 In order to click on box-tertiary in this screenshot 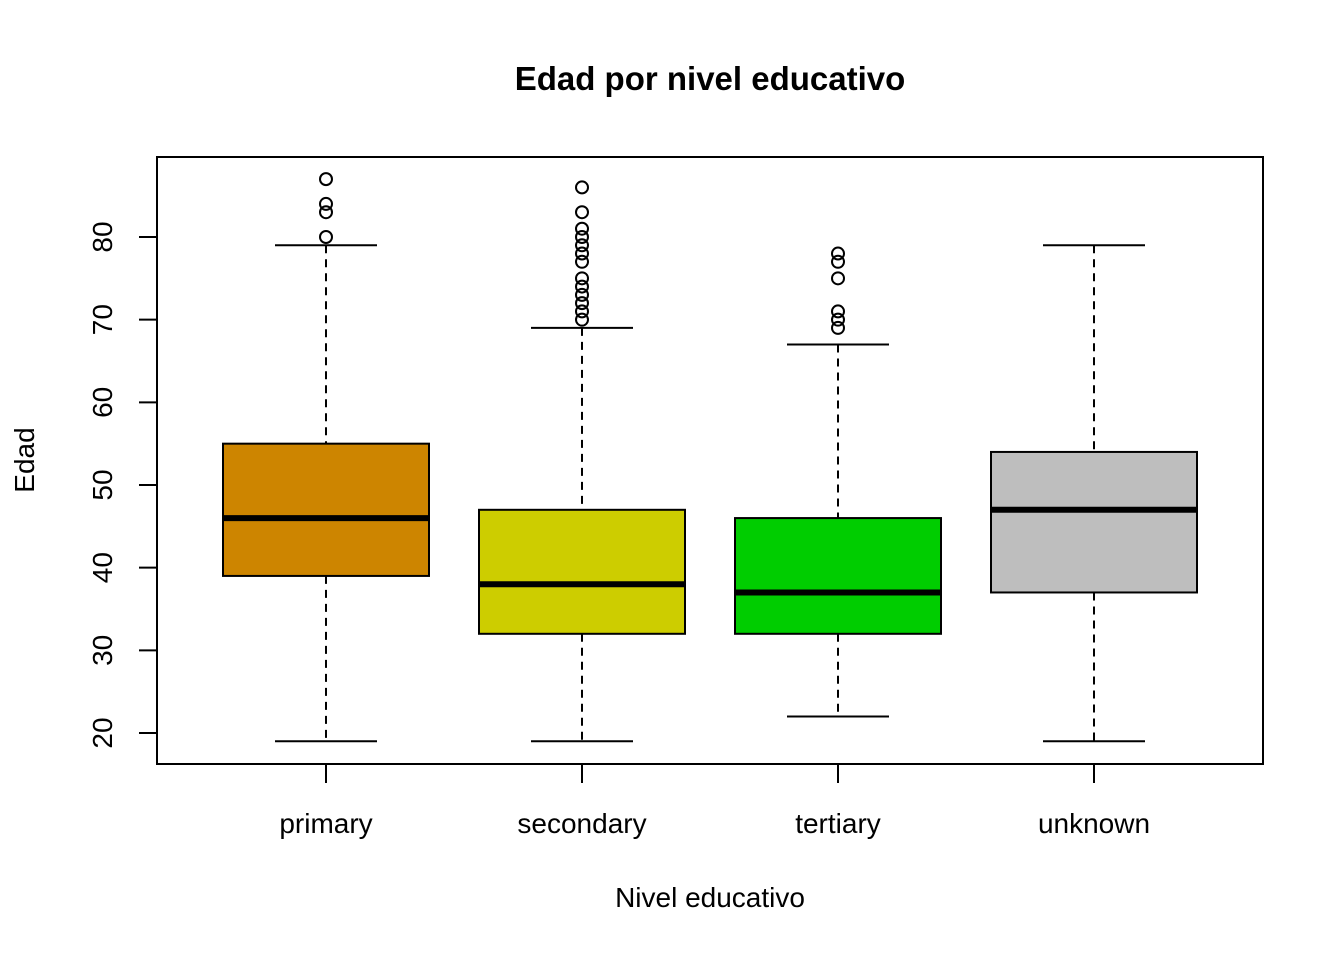, I will do `click(838, 482)`.